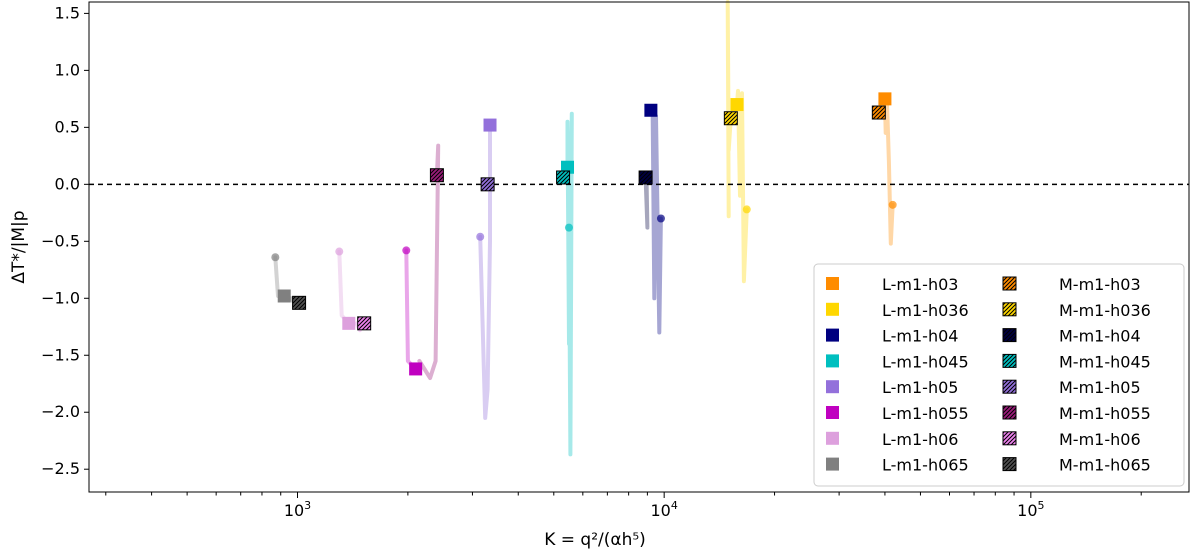 The image size is (1200, 549). I want to click on x-axis: 10³ 10⁴ 10⁵, so click(623, 506).